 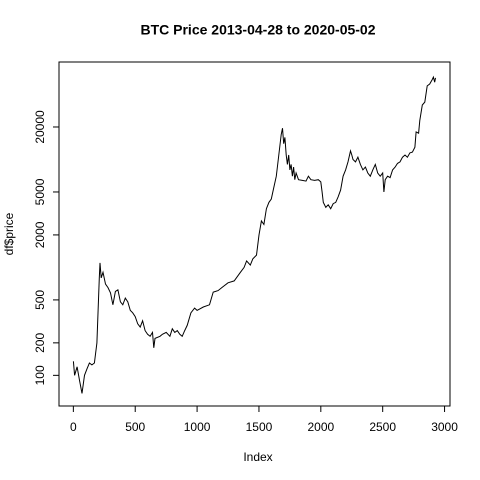 I want to click on x-tick-label: 1000, so click(x=197, y=427).